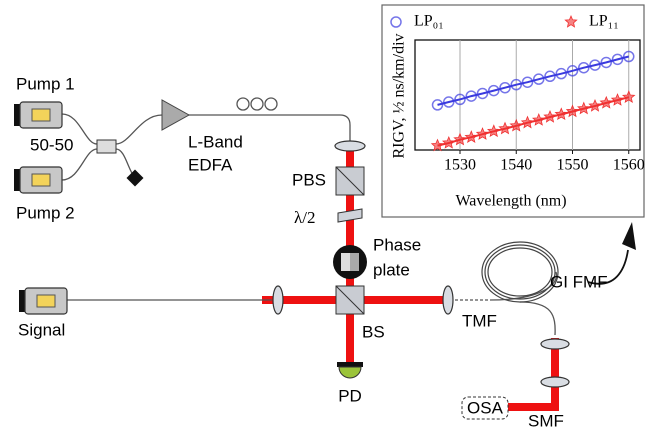 The width and height of the screenshot is (645, 432). What do you see at coordinates (516, 165) in the screenshot?
I see `x-tick-label: 1540` at bounding box center [516, 165].